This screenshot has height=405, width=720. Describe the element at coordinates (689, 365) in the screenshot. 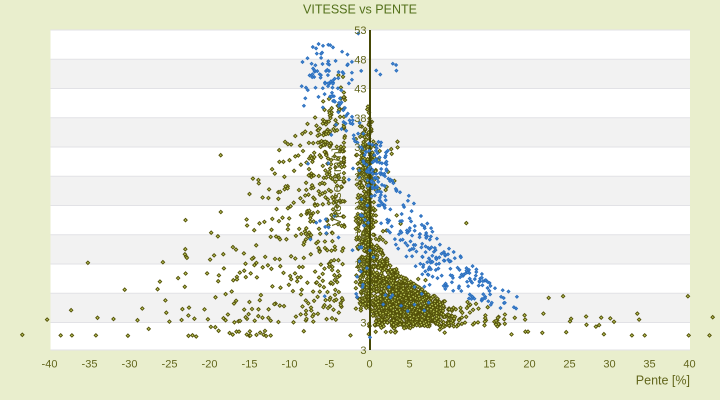

I see `svg-text: 40` at that location.